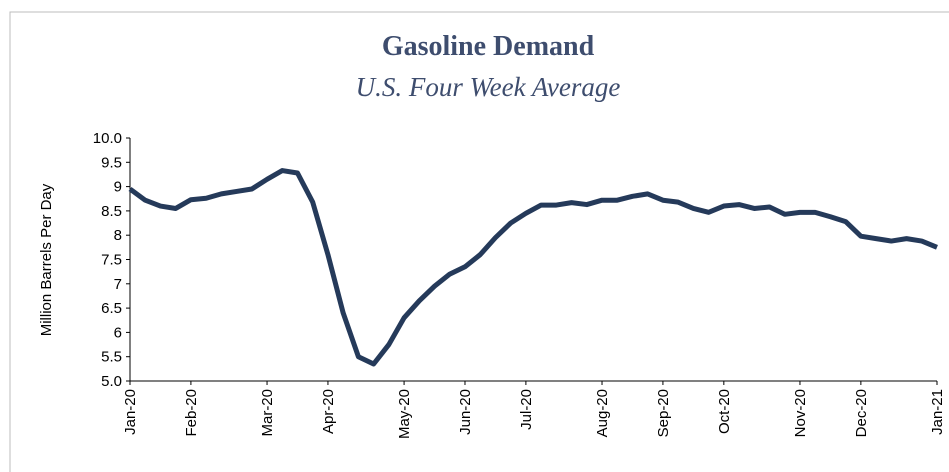  What do you see at coordinates (663, 413) in the screenshot?
I see `x-tick-label: Sep-20` at bounding box center [663, 413].